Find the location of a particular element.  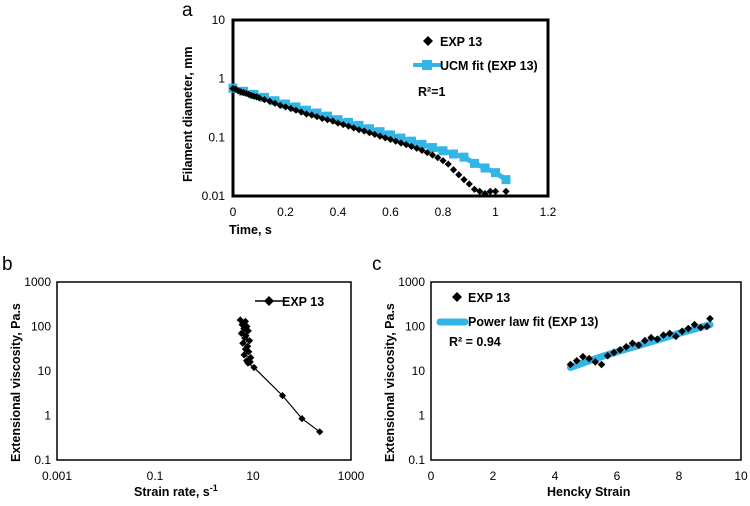

panel-b-xlabel: Strain rate, s-1 is located at coordinates (176, 491).